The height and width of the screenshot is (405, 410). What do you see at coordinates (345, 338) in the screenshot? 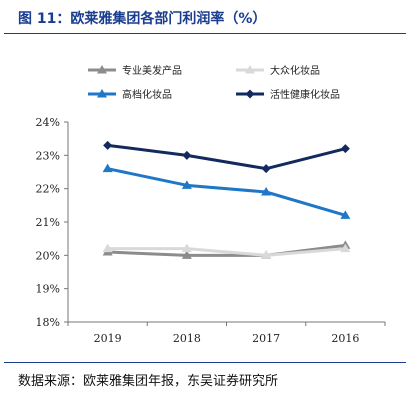
I see `x-tick-label: 2016` at bounding box center [345, 338].